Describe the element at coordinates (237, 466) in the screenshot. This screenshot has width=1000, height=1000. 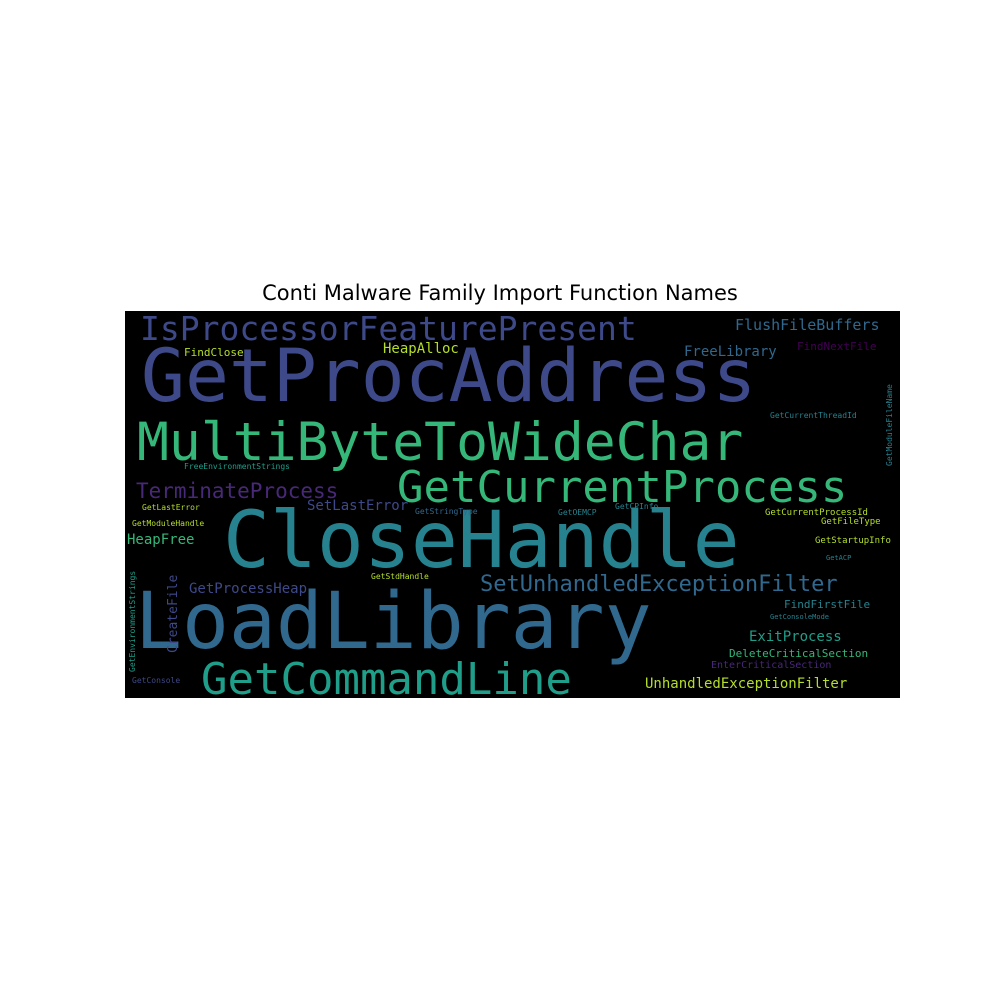
I see `word-freeenvironmentstrings: FreeEnvironmentStrings` at that location.